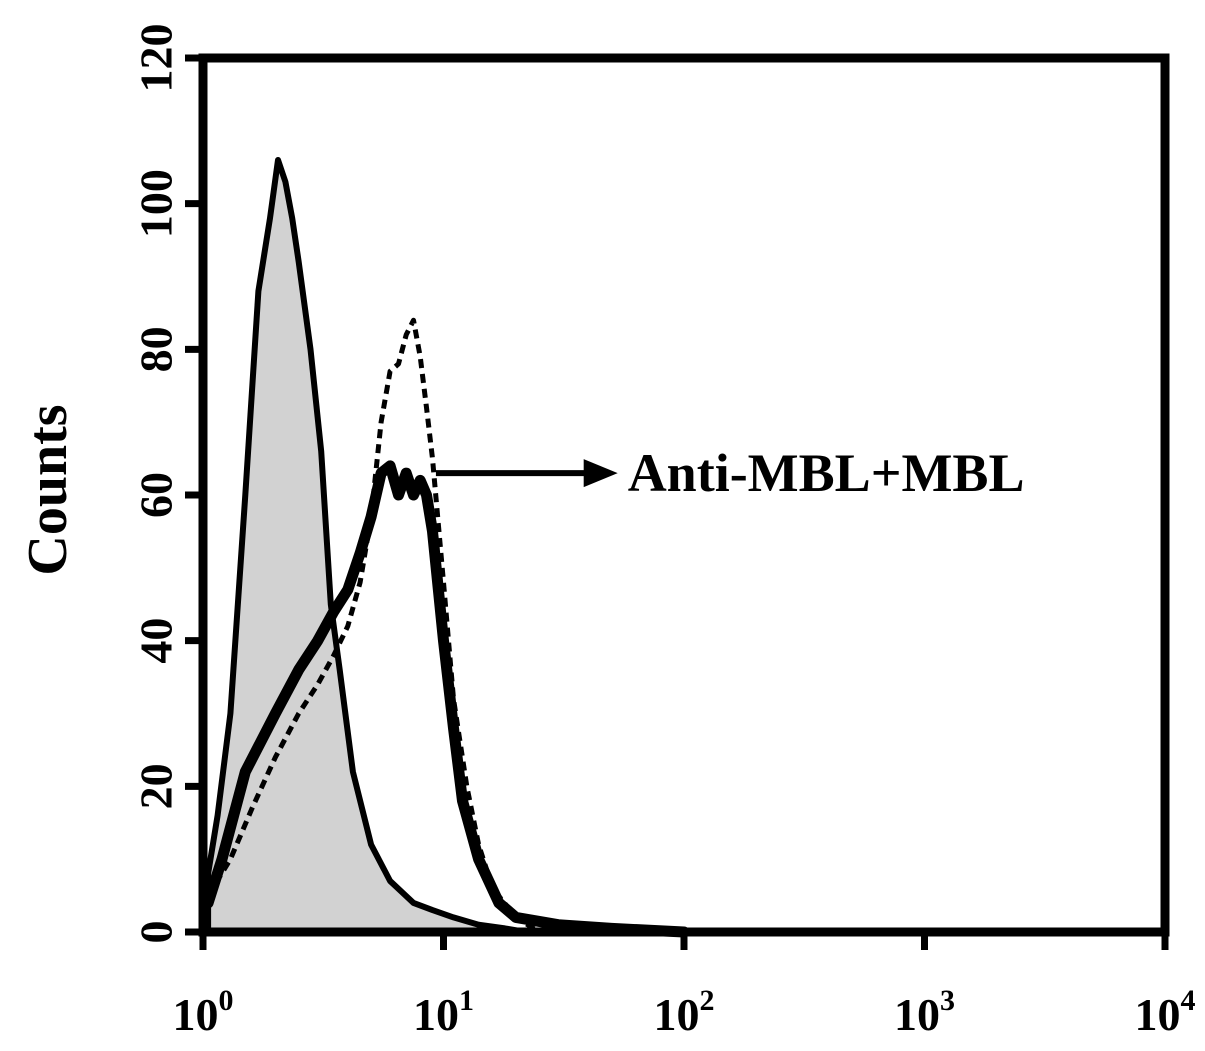 The width and height of the screenshot is (1205, 1051). I want to click on x-tick-label: 10², so click(684, 1012).